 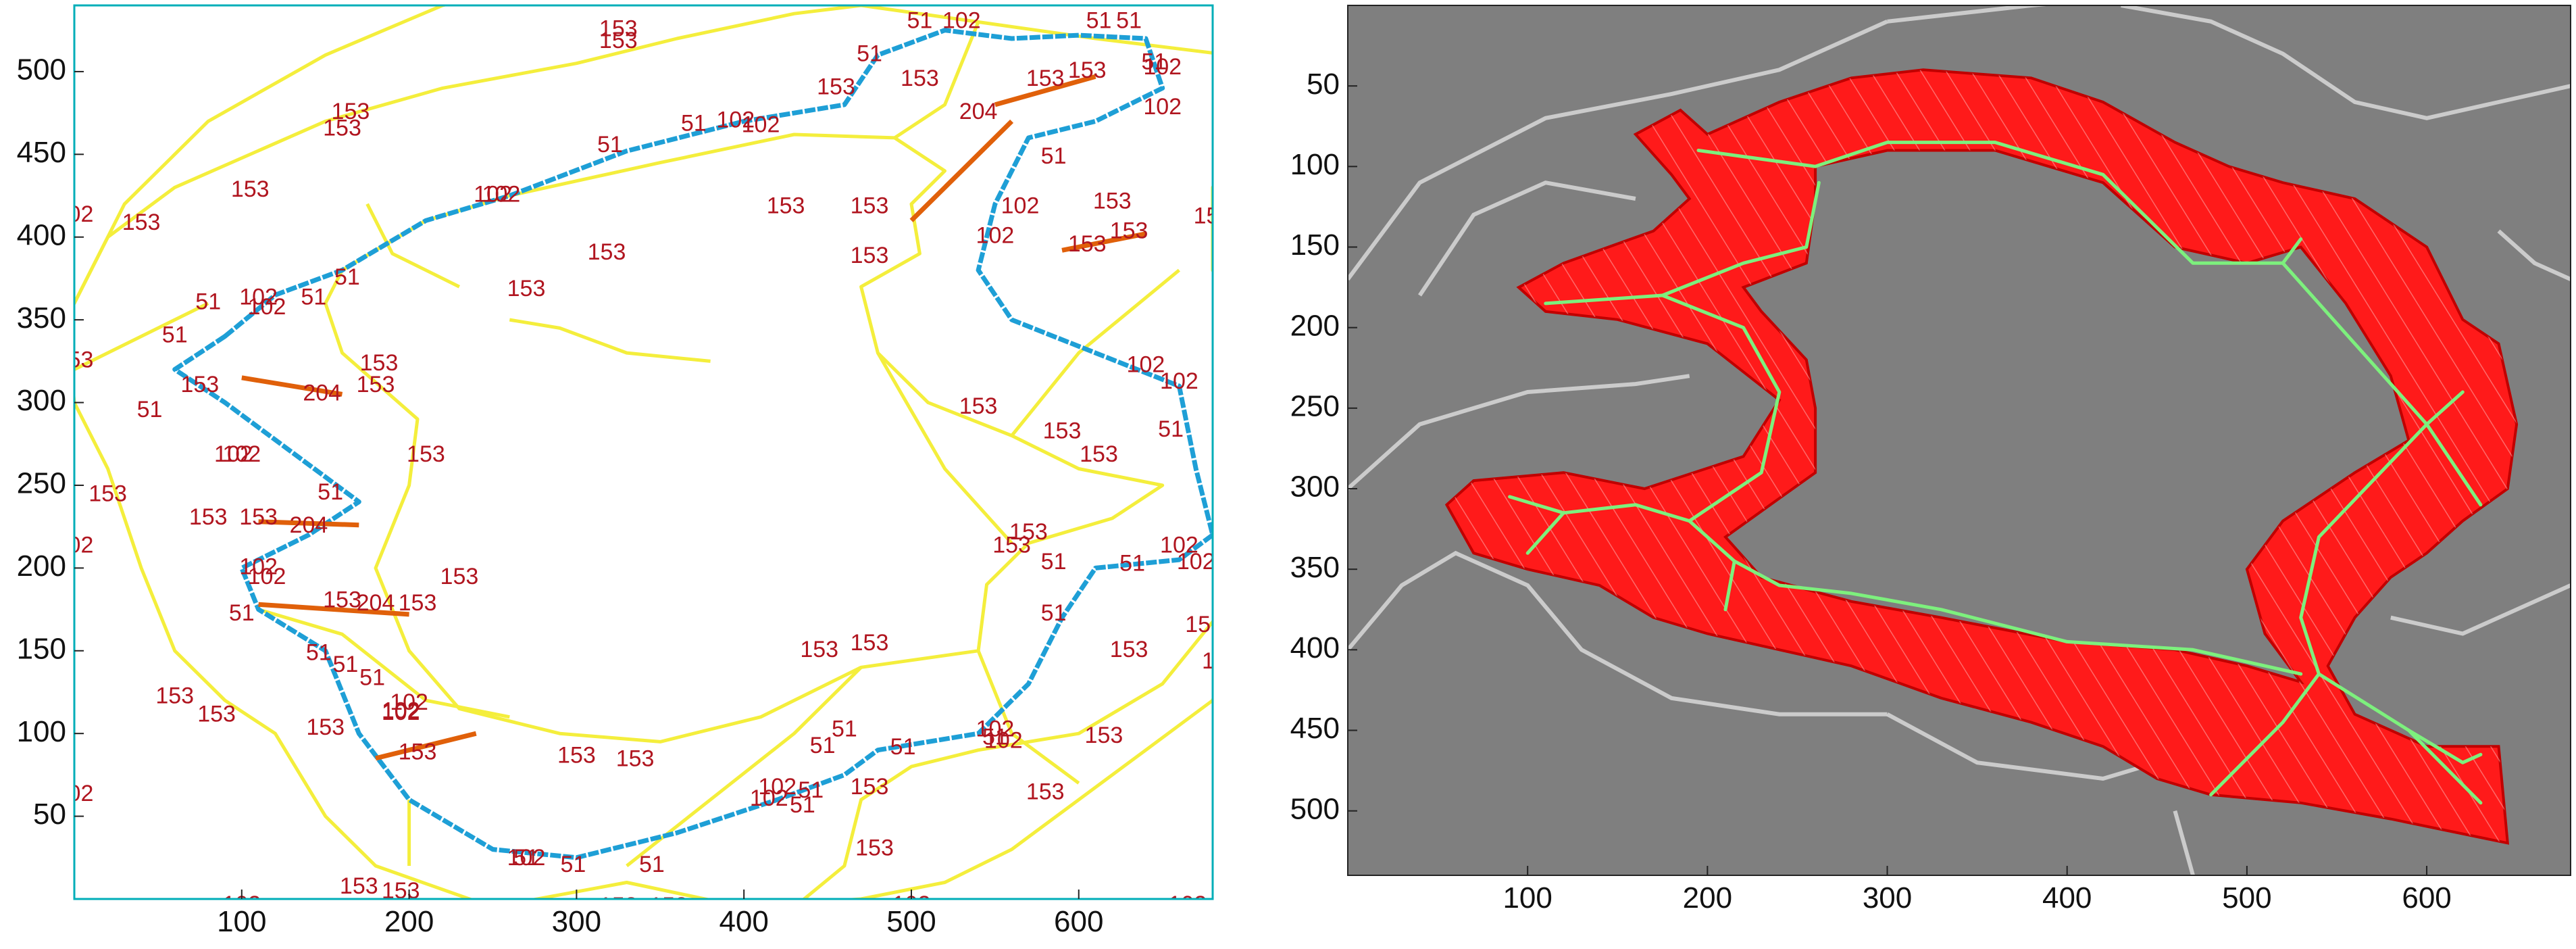 I want to click on left-y-axis-ticks: 50 100 150 200 250 300 350 400 450 500, so click(x=50, y=442).